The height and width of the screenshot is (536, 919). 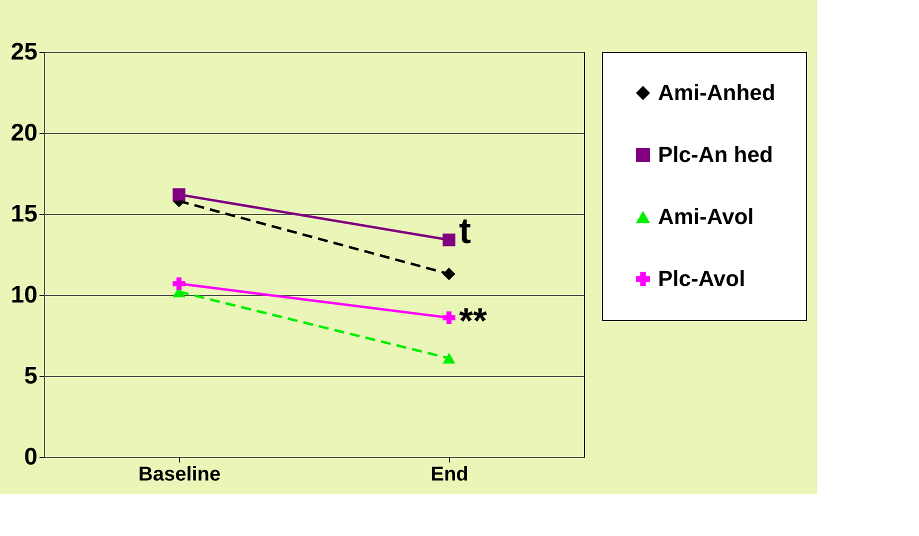 I want to click on y-tick-label: 10, so click(x=24, y=295).